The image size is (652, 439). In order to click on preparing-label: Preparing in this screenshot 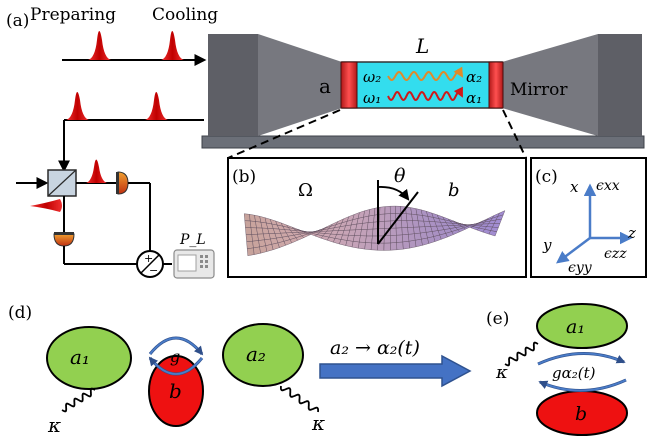, I will do `click(73, 15)`.